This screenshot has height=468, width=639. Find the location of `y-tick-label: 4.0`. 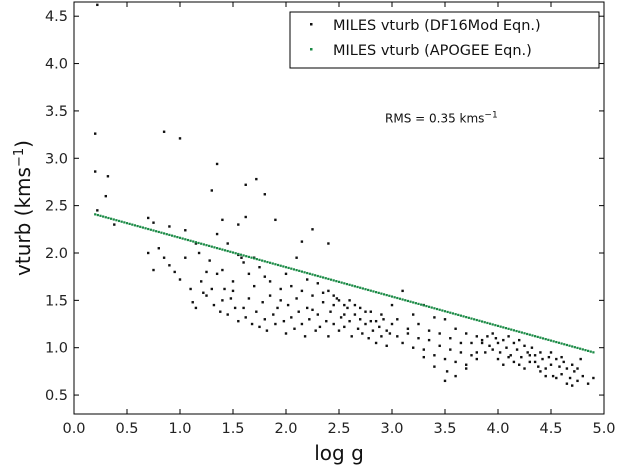

y-tick-label: 4.0 is located at coordinates (56, 65).